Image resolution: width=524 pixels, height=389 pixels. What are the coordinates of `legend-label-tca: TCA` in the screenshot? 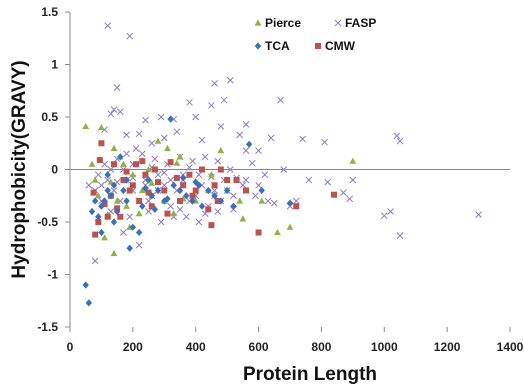 It's located at (277, 46).